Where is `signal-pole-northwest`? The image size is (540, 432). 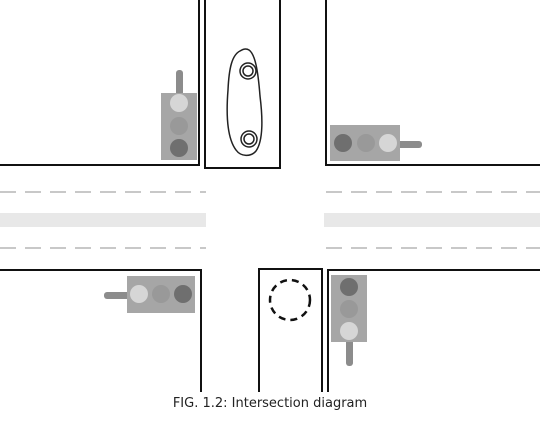
signal-pole-northwest is located at coordinates (179, 85).